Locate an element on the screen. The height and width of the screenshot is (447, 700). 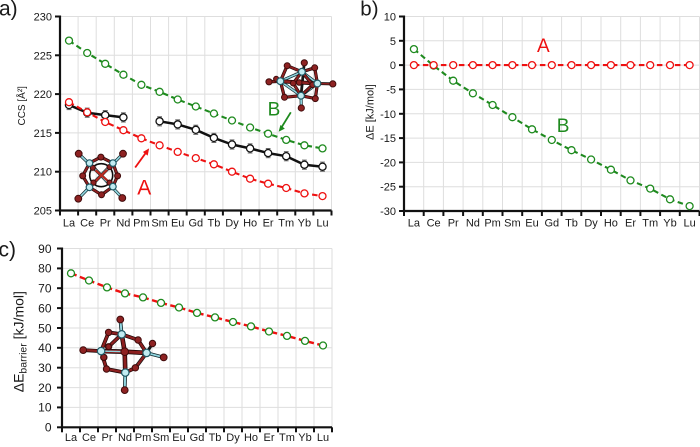
svg-text: b) is located at coordinates (369, 10).